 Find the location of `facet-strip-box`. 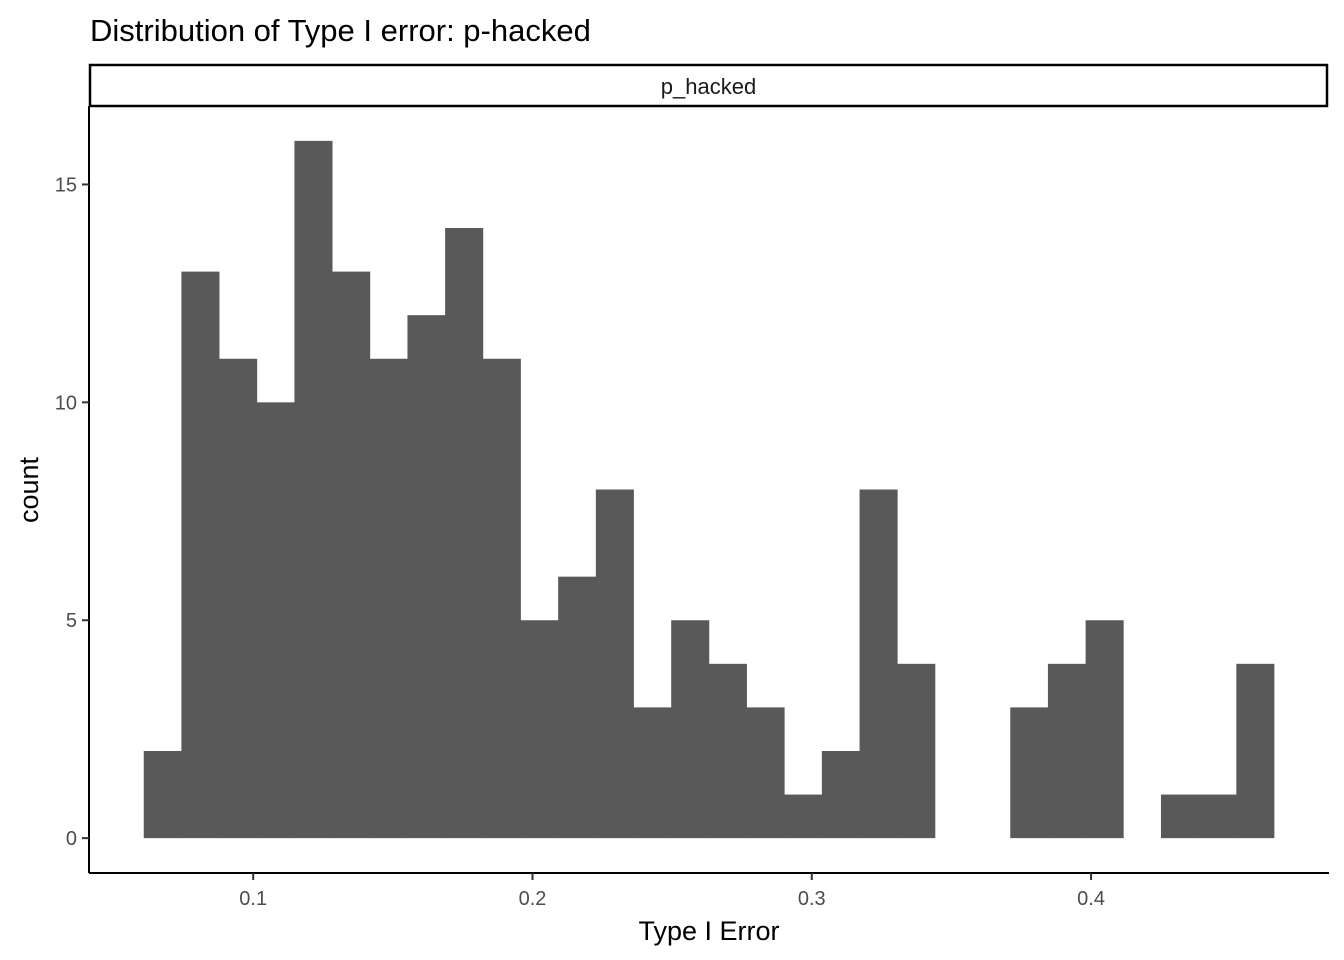

facet-strip-box is located at coordinates (708, 85).